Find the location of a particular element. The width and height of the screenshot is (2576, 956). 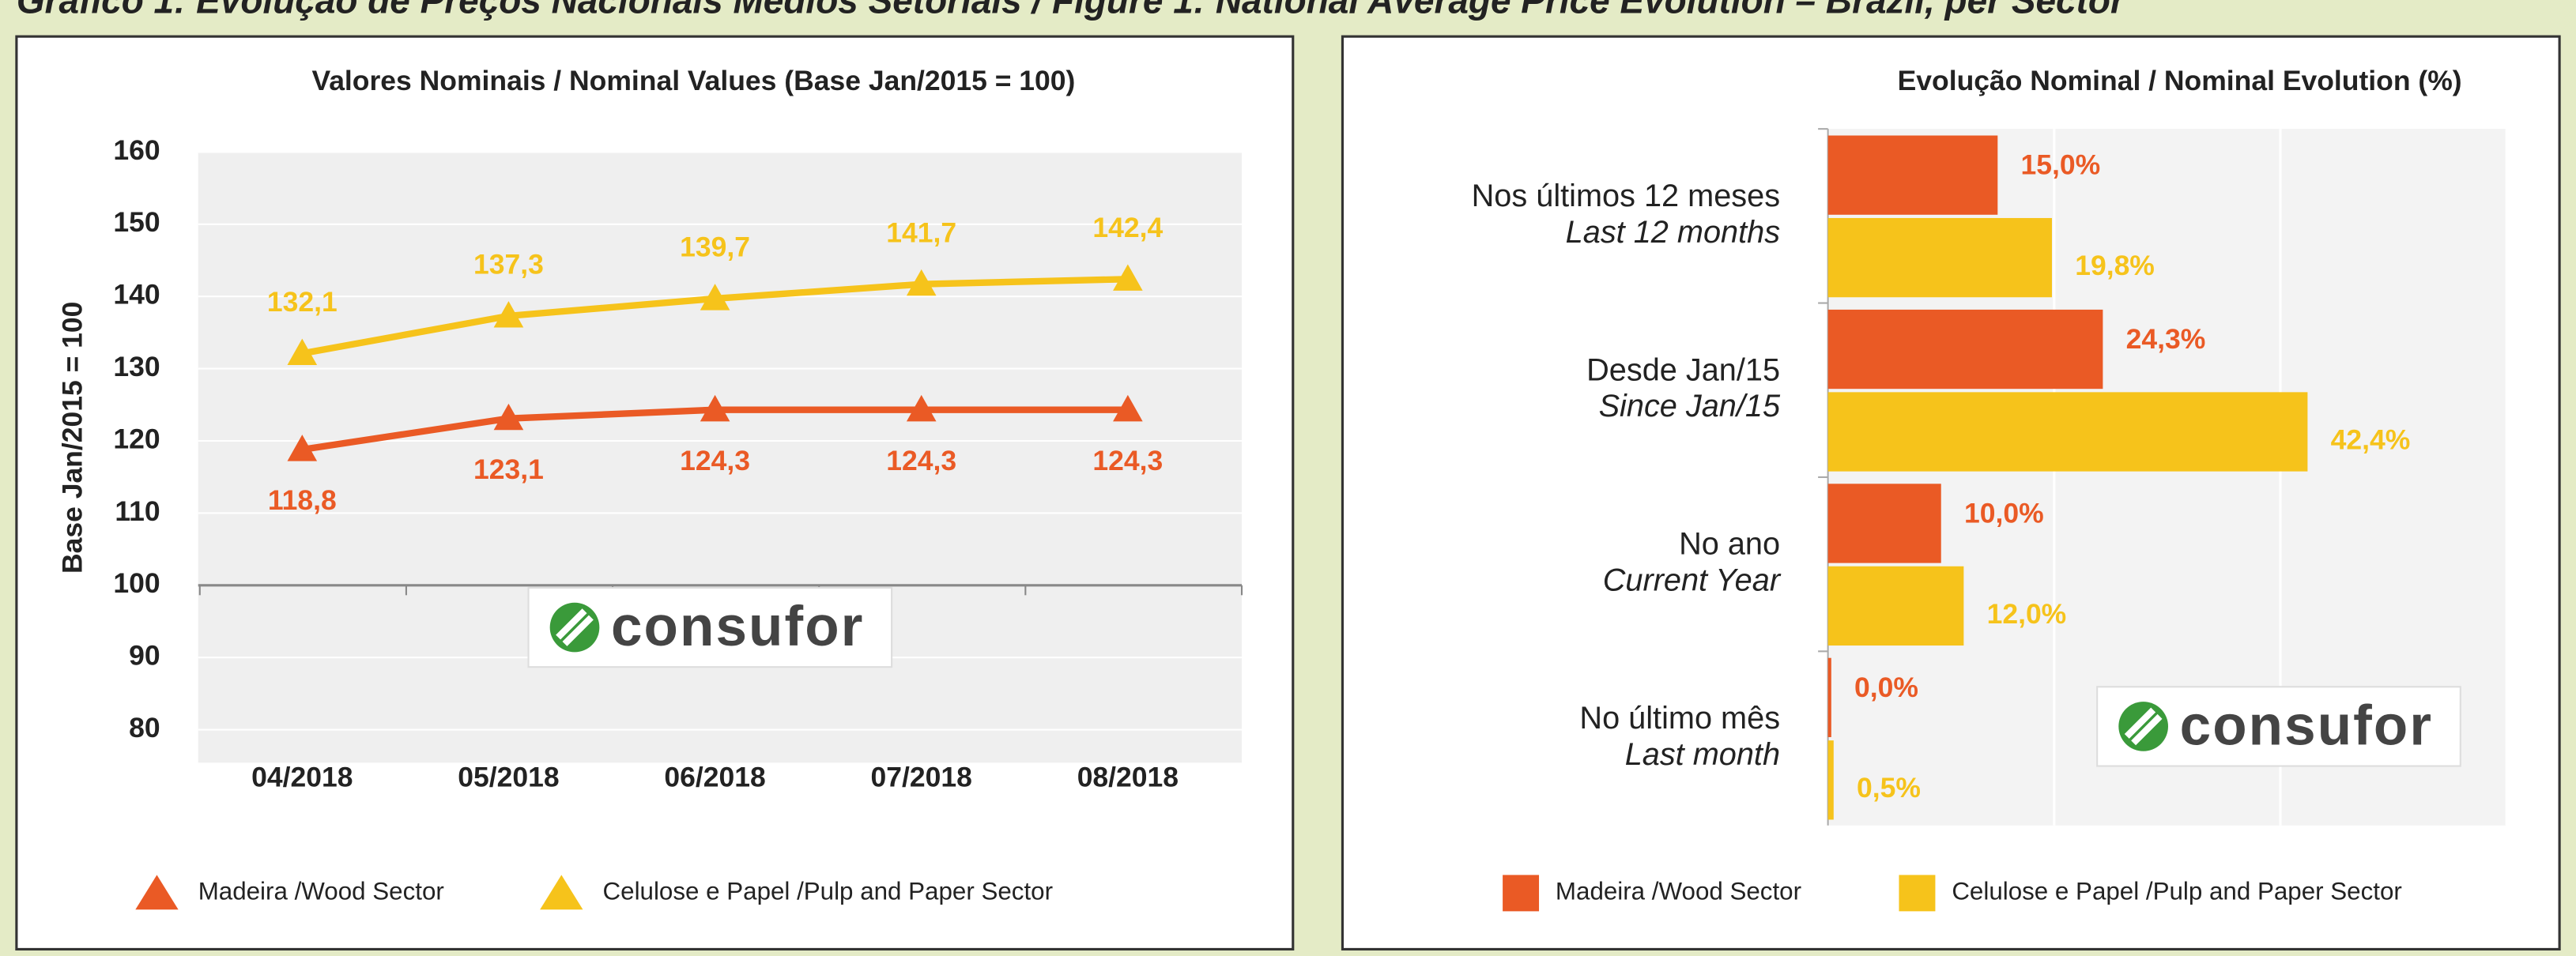

chart-title: Evolução Nominal / Nominal Evolution (%) is located at coordinates (2180, 80).